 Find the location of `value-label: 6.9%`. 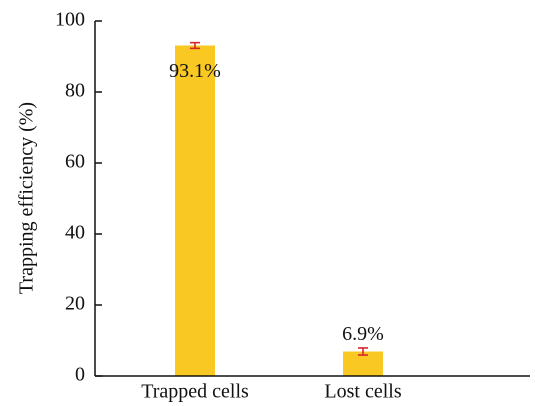

value-label: 6.9% is located at coordinates (363, 334).